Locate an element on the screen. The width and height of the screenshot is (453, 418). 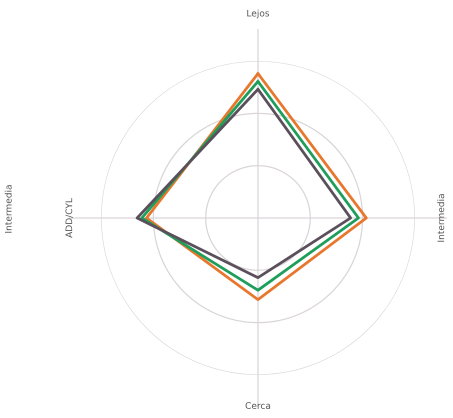
spoke-label: Intermedia is located at coordinates (440, 218).